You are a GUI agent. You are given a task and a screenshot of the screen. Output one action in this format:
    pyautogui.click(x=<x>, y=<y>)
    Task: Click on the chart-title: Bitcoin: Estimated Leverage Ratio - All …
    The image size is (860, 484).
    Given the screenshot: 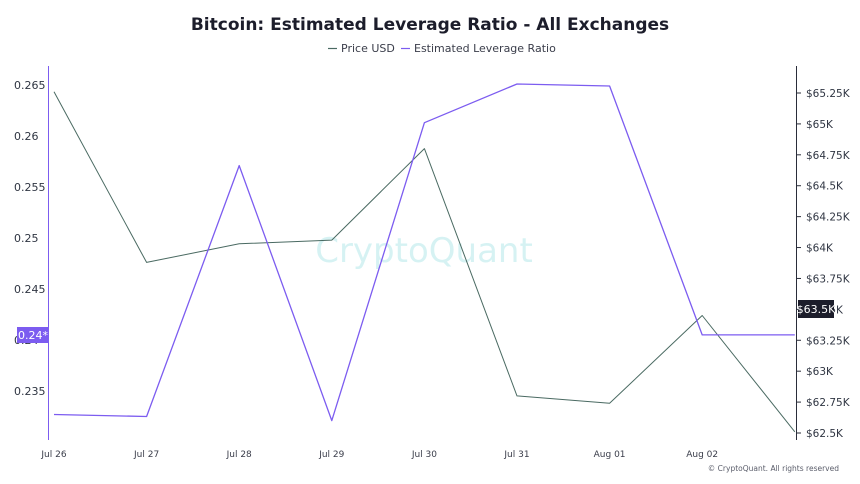 What is the action you would take?
    pyautogui.click(x=430, y=25)
    